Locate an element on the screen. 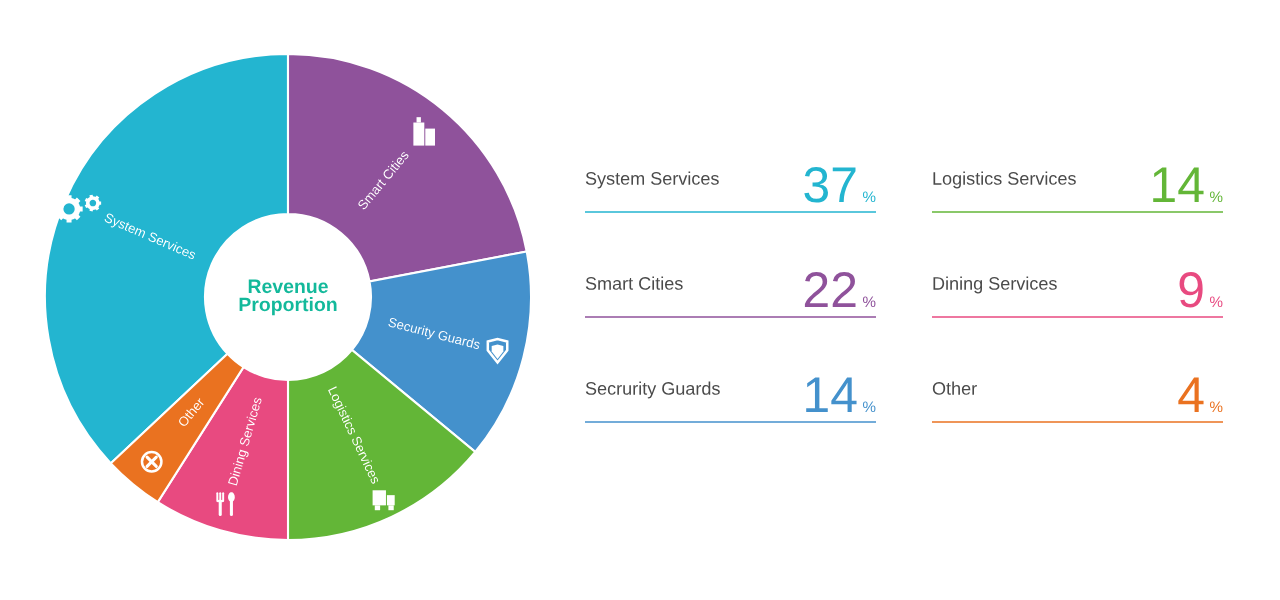  text: 22% is located at coordinates (840, 290).